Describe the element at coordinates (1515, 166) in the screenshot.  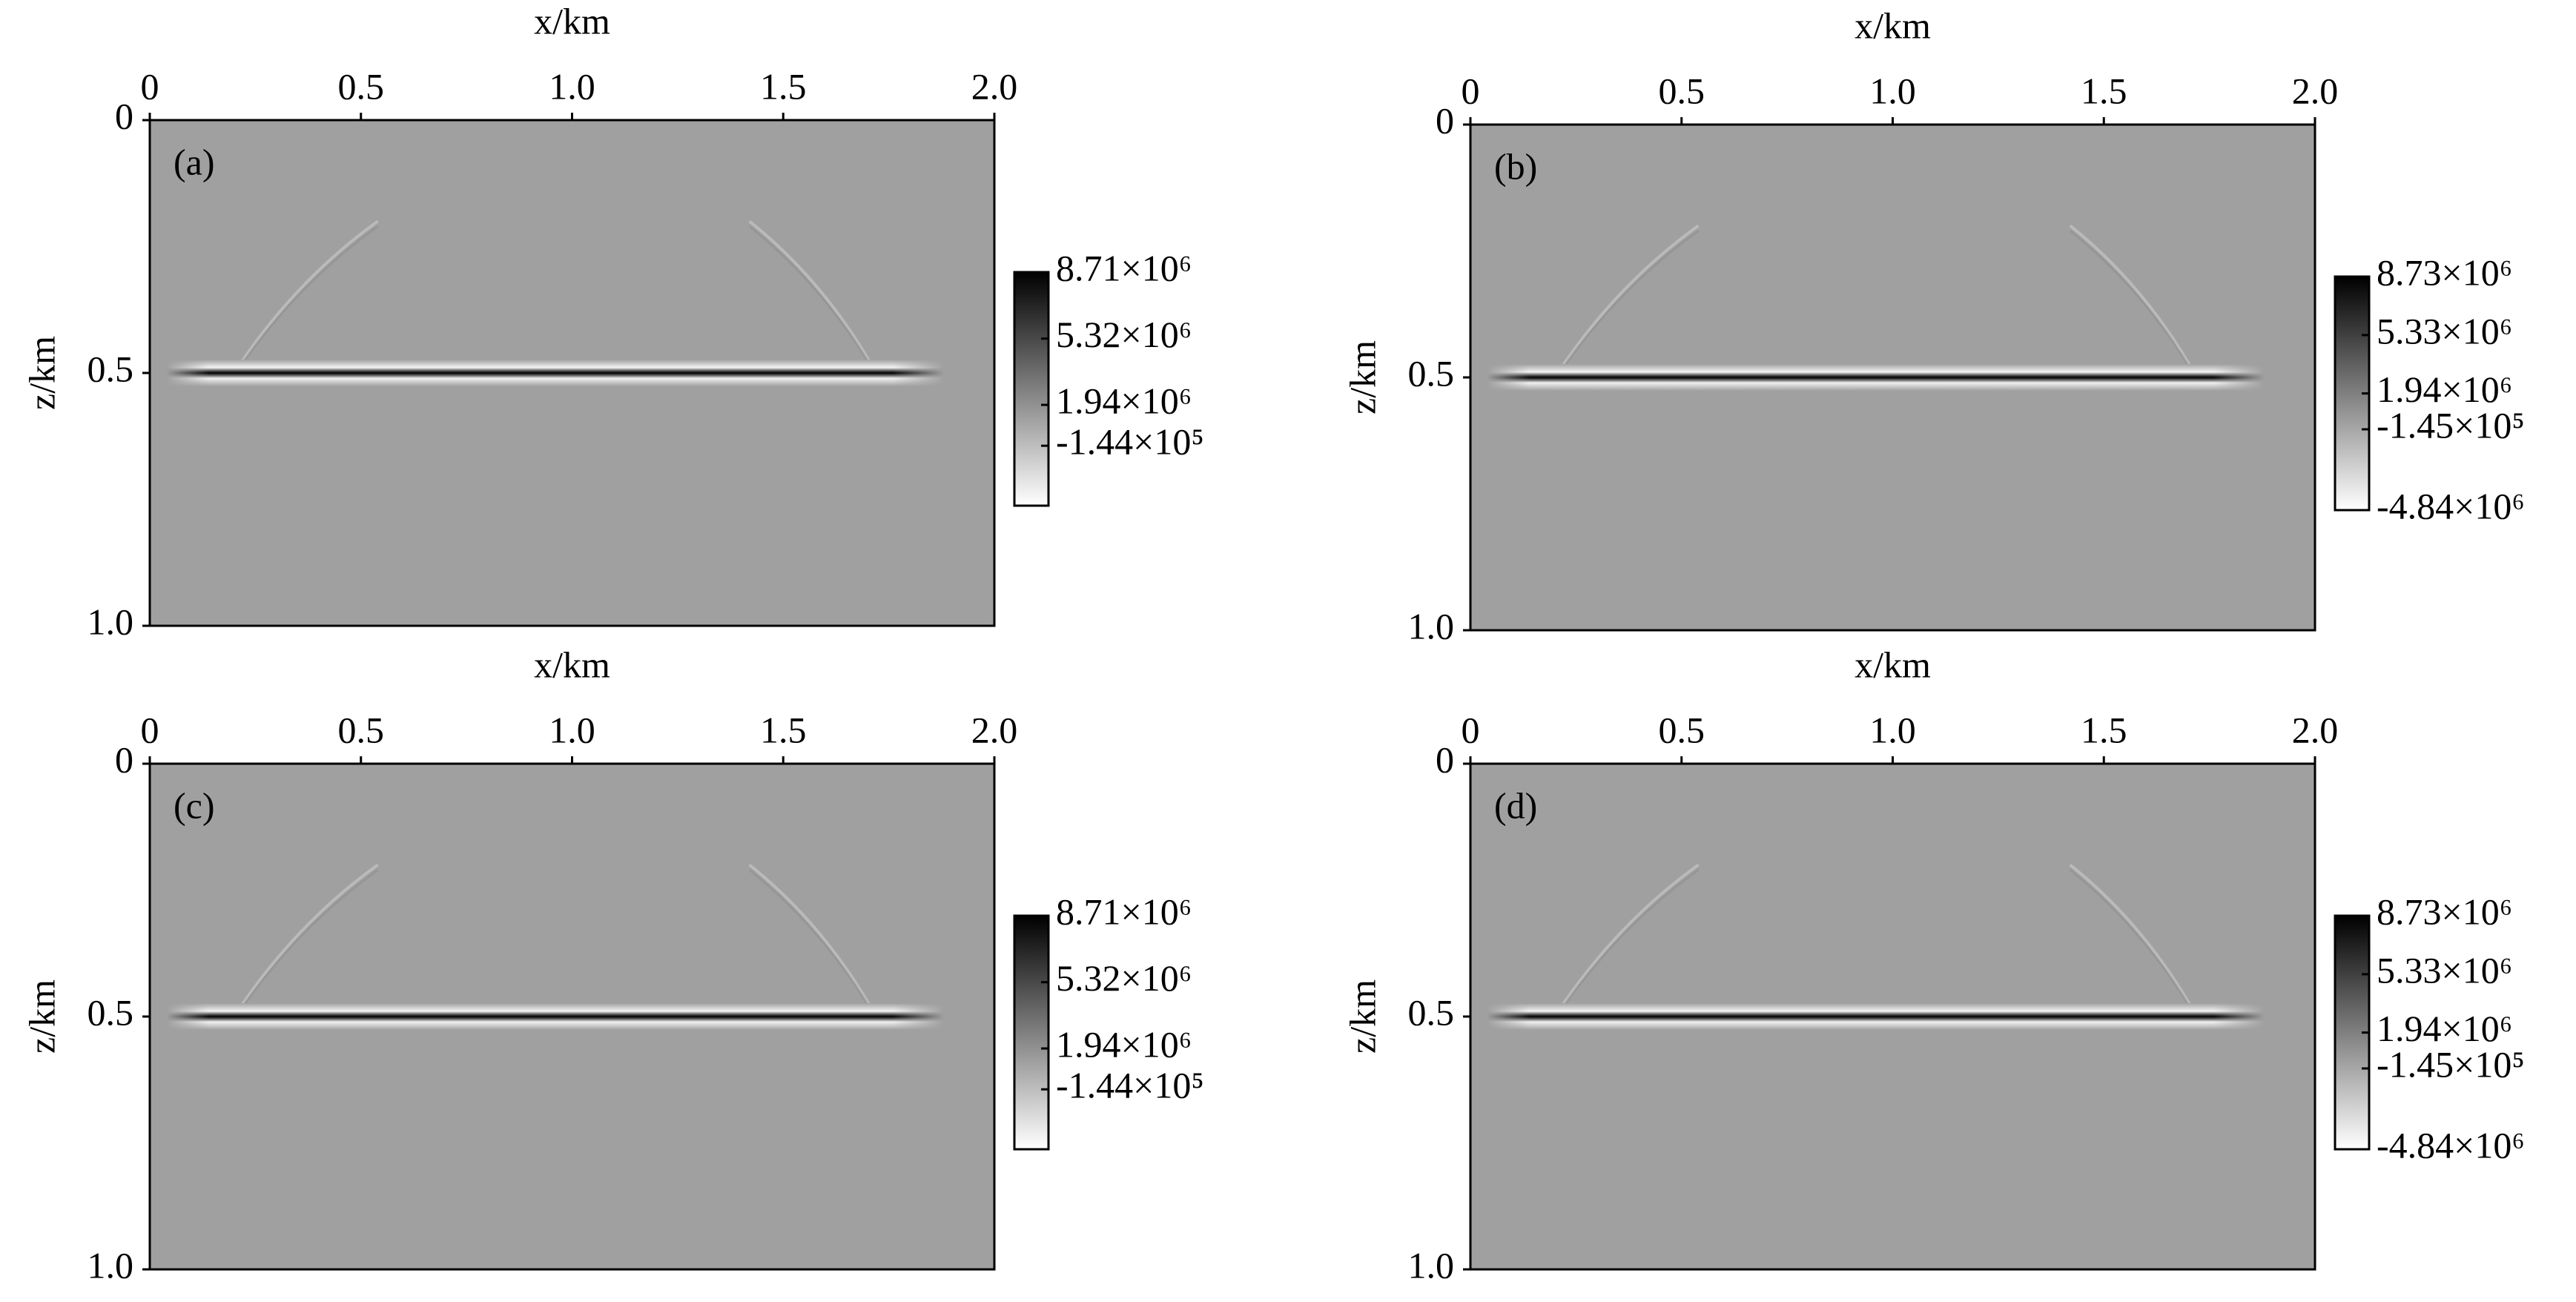
I see `panel-label: (b)` at that location.